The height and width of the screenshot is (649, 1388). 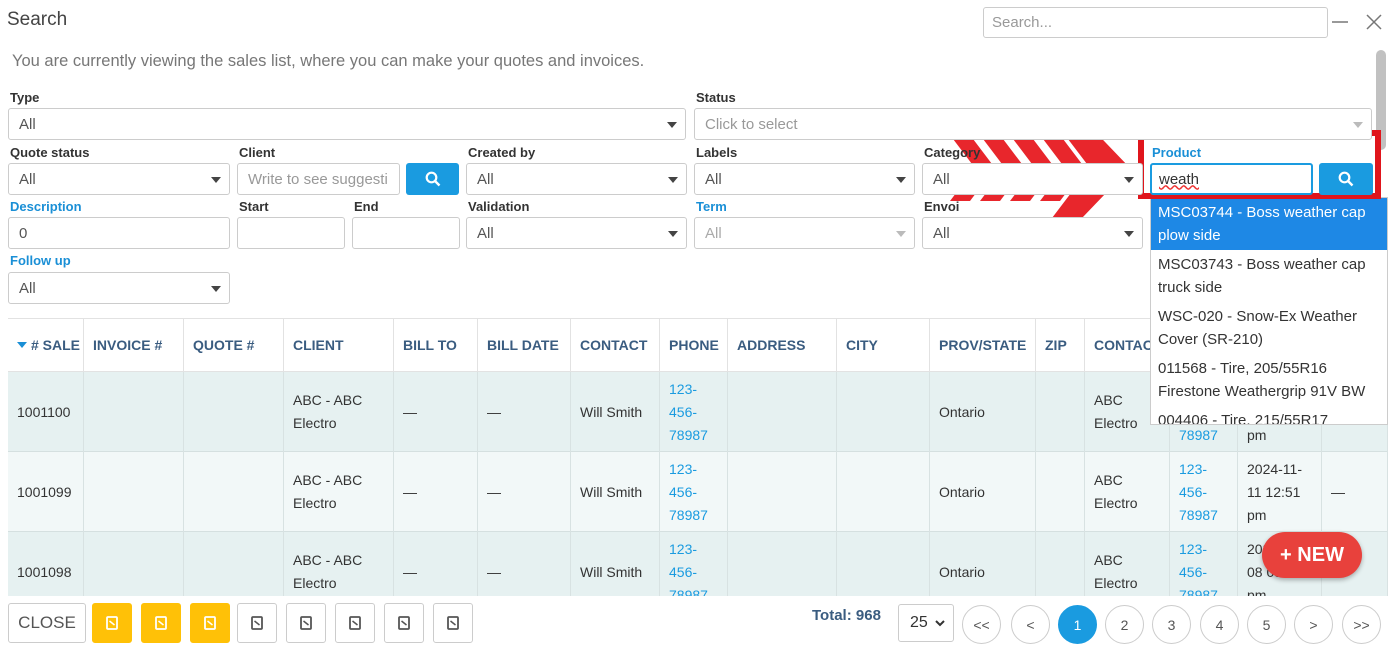 I want to click on column-header: # SALE, so click(x=46, y=345).